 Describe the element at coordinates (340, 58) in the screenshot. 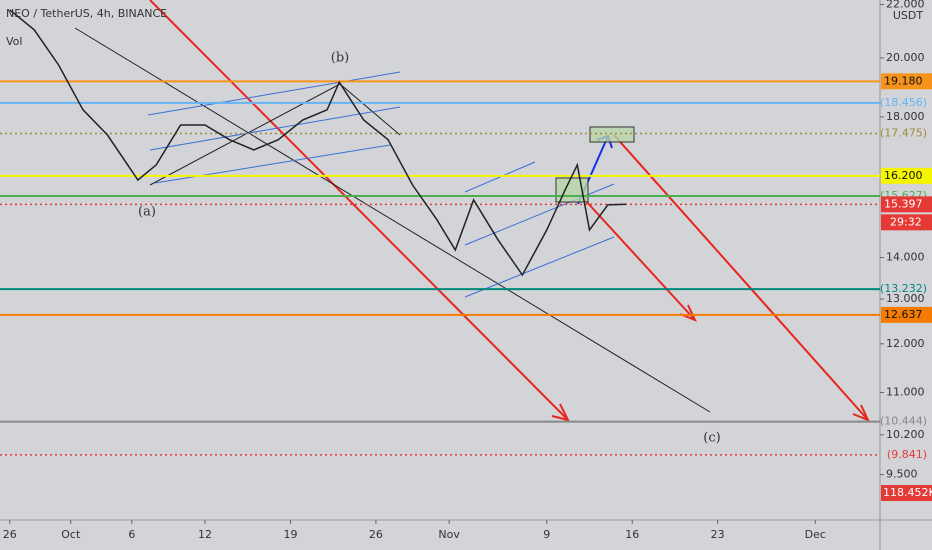

I see `wave-label: (b)` at that location.